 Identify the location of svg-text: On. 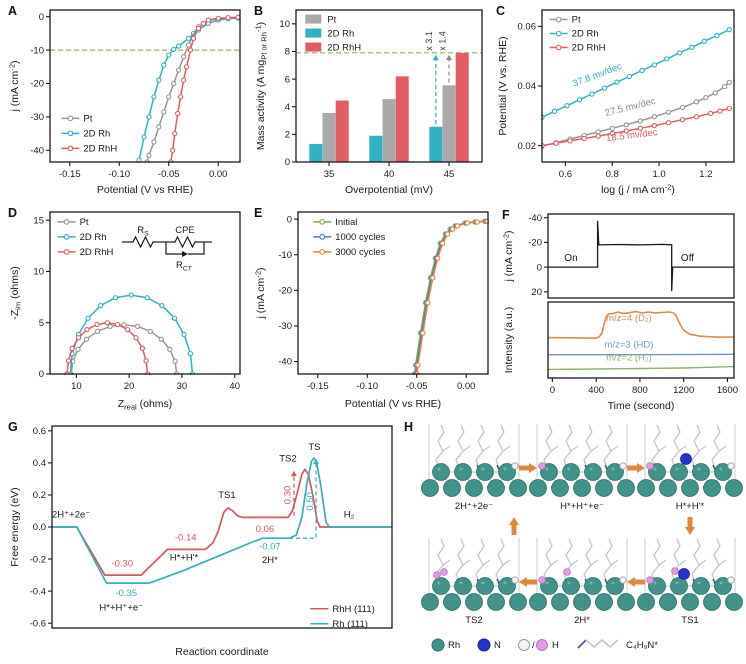
(570, 258).